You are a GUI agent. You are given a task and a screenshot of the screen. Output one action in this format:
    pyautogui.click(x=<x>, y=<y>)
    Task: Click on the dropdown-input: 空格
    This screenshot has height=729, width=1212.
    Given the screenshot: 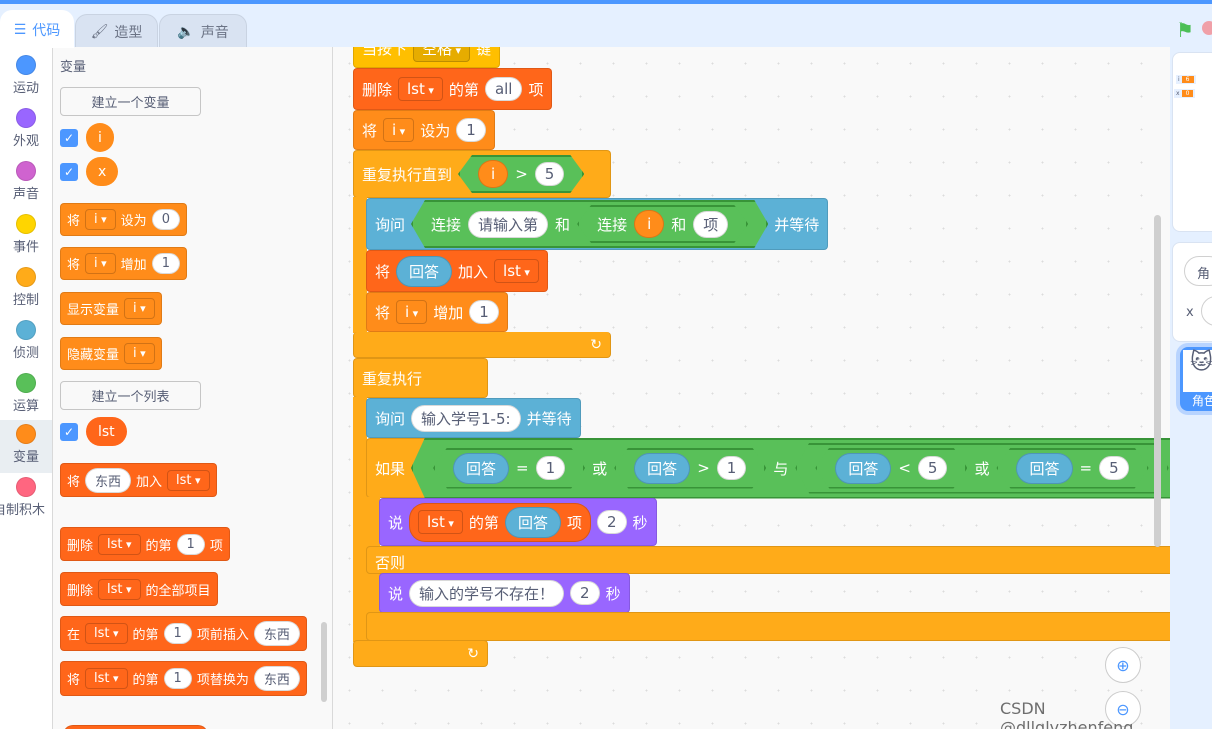 What is the action you would take?
    pyautogui.click(x=442, y=54)
    